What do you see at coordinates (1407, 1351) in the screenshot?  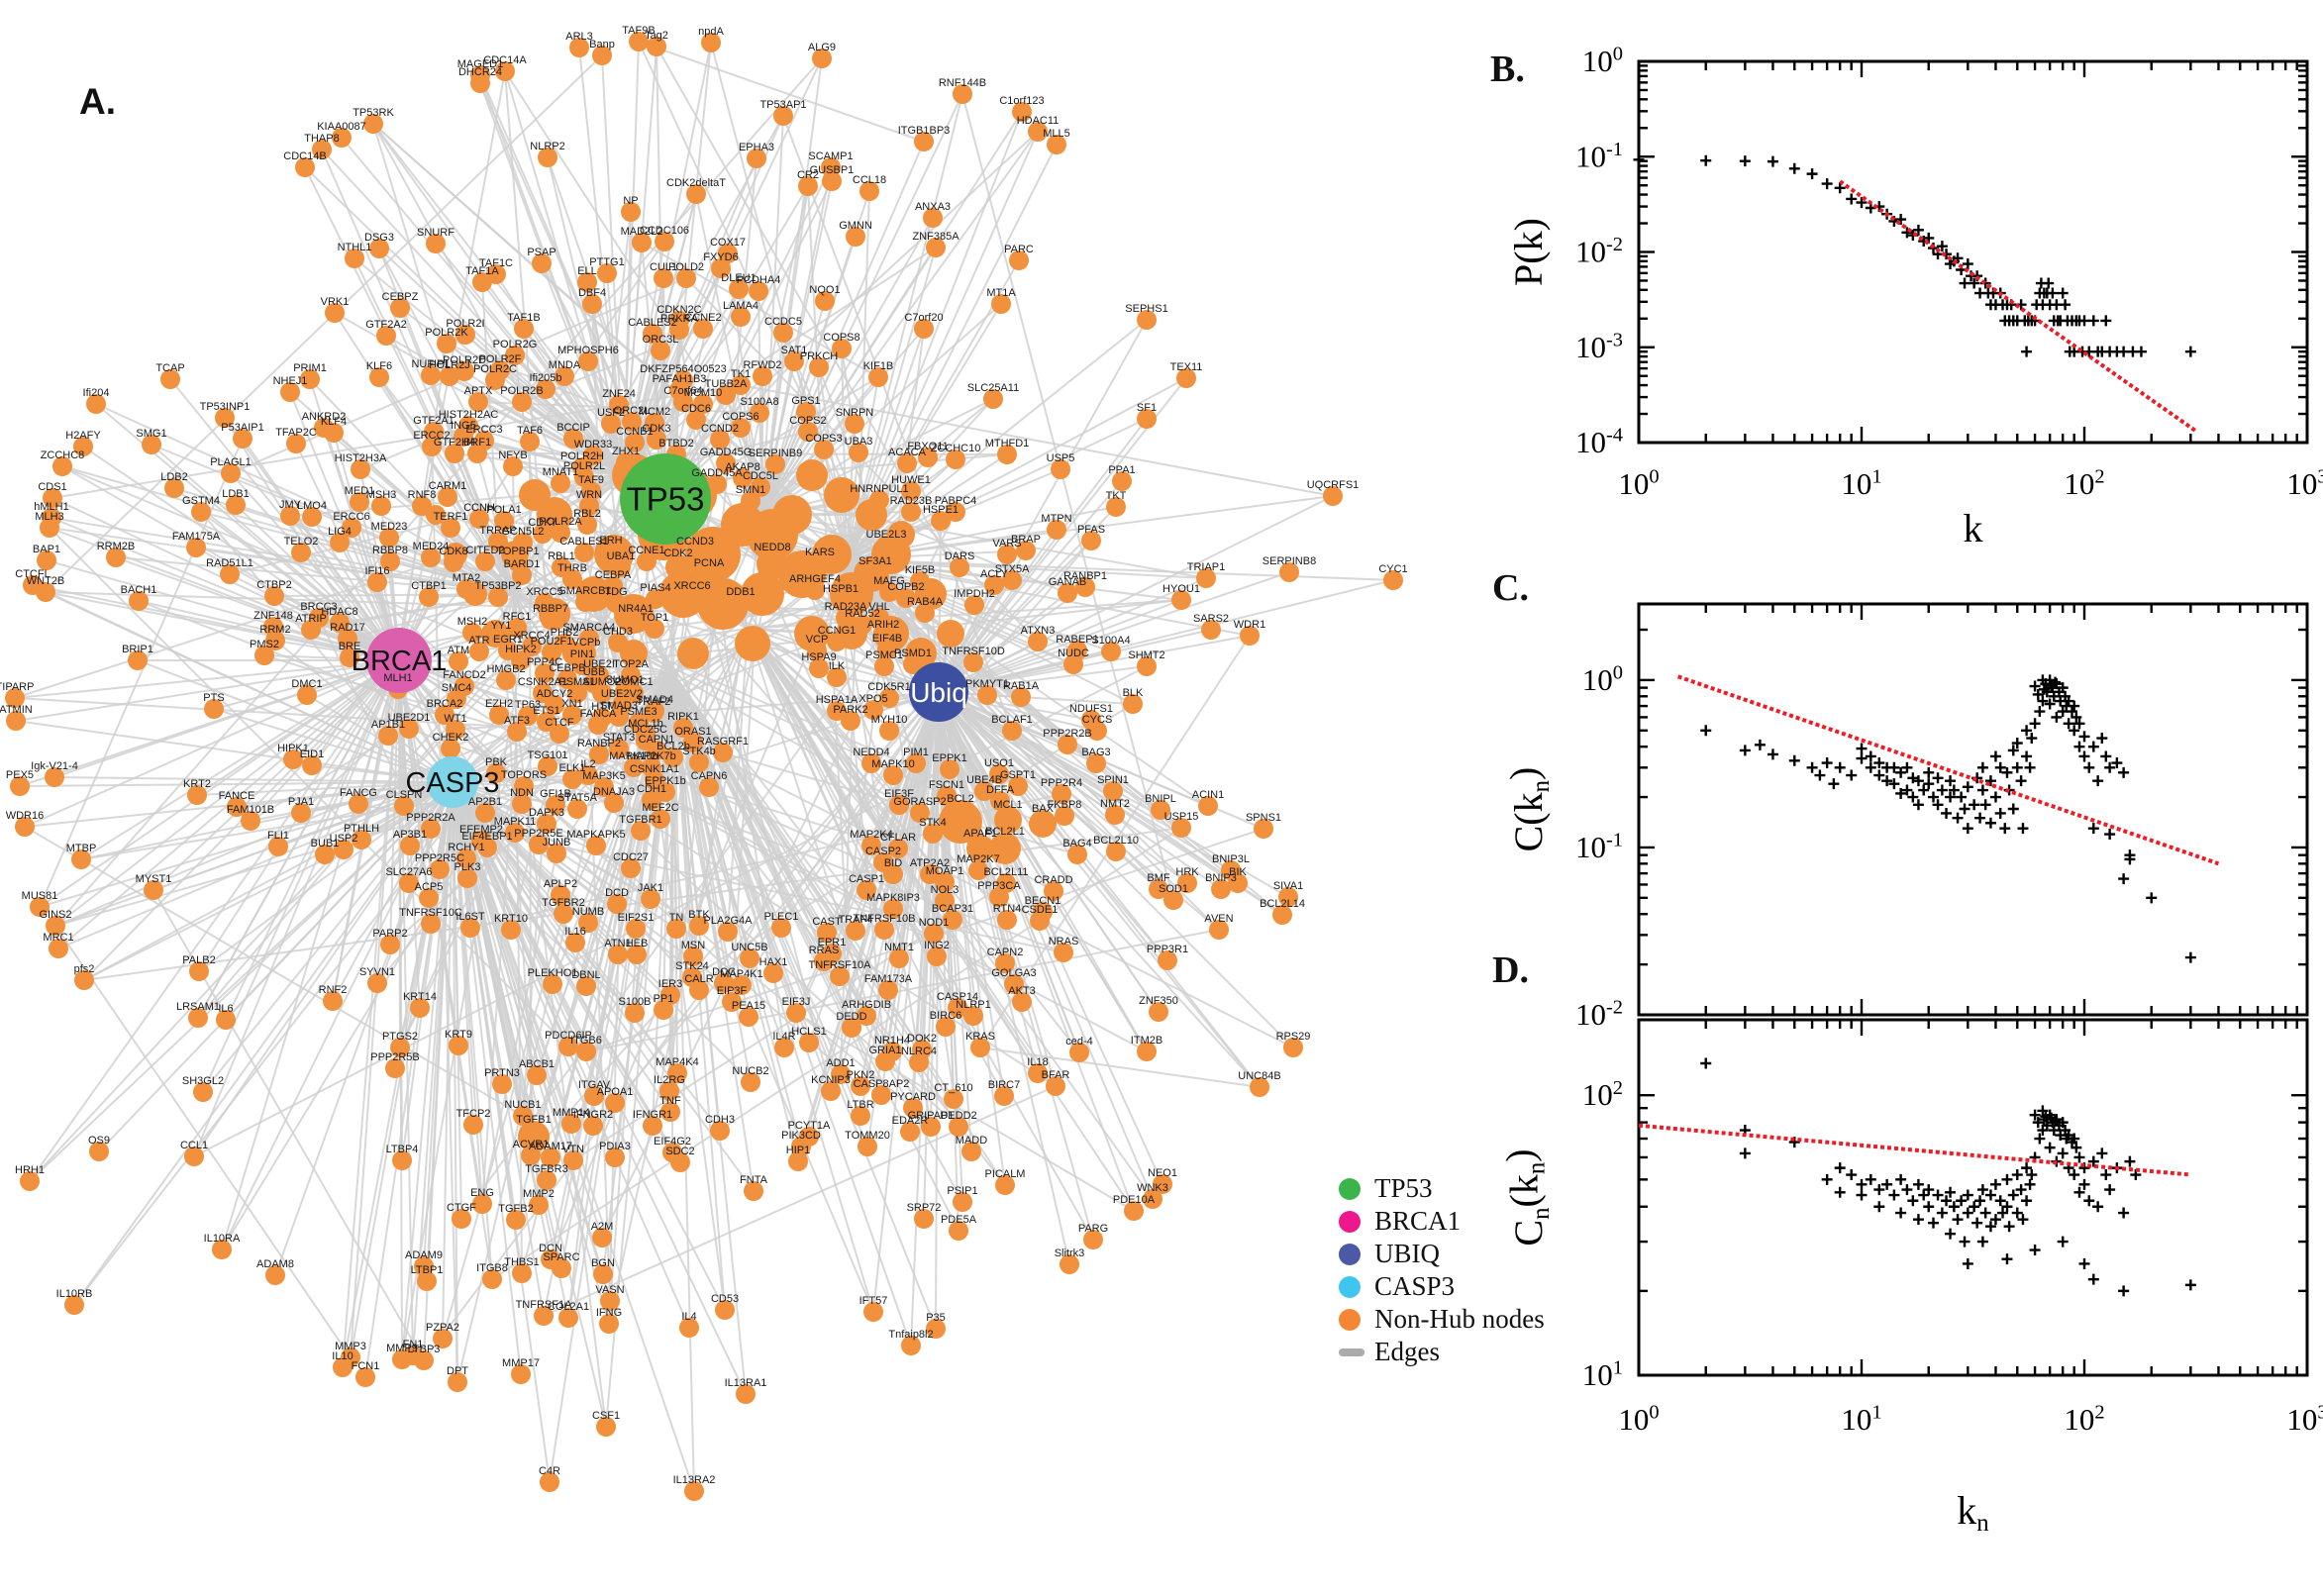 I see `legend-label: Edges` at bounding box center [1407, 1351].